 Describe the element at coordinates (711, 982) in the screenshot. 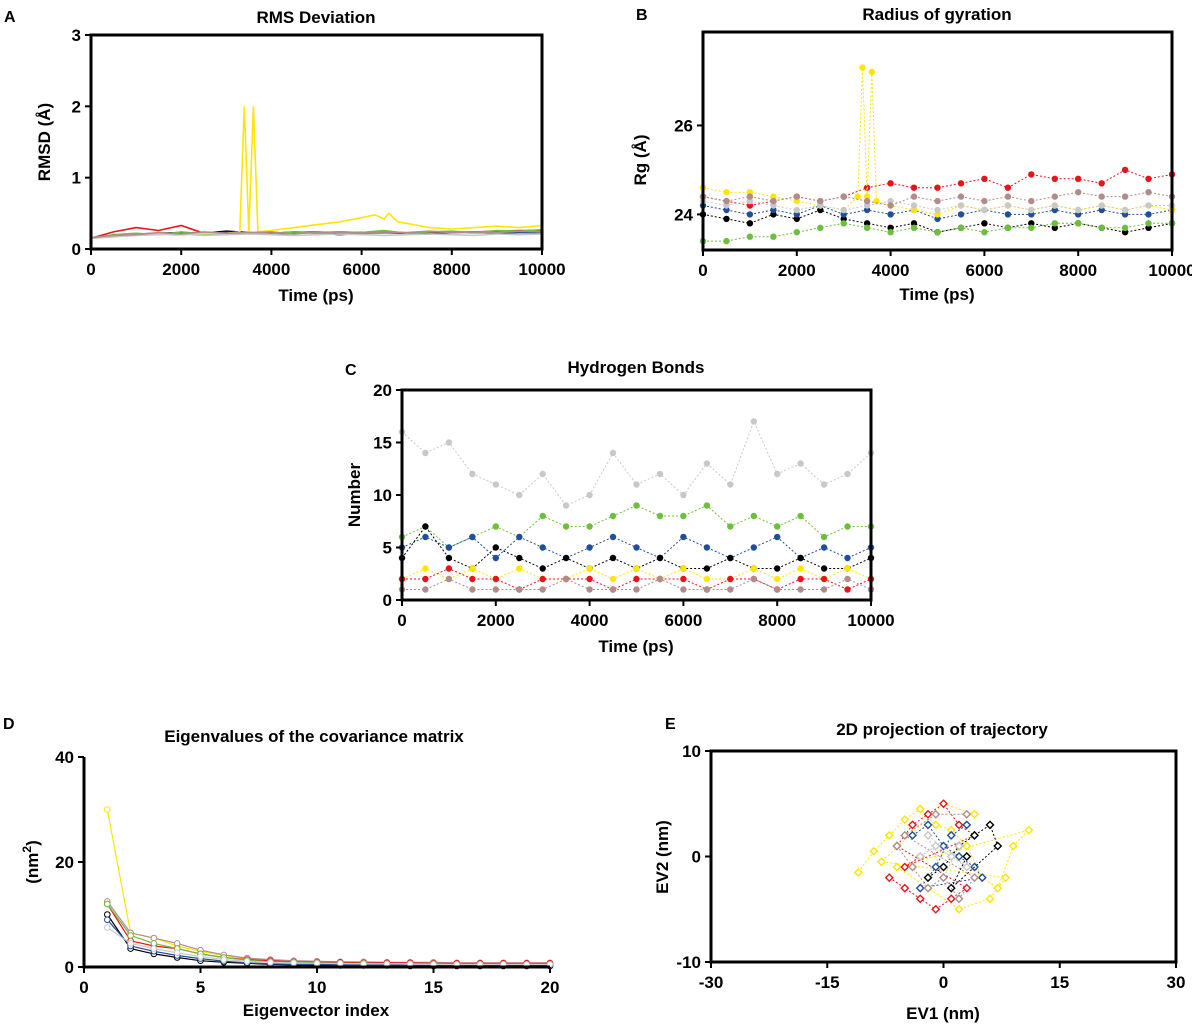

I see `panel-e-xtick-label-0: -30` at that location.